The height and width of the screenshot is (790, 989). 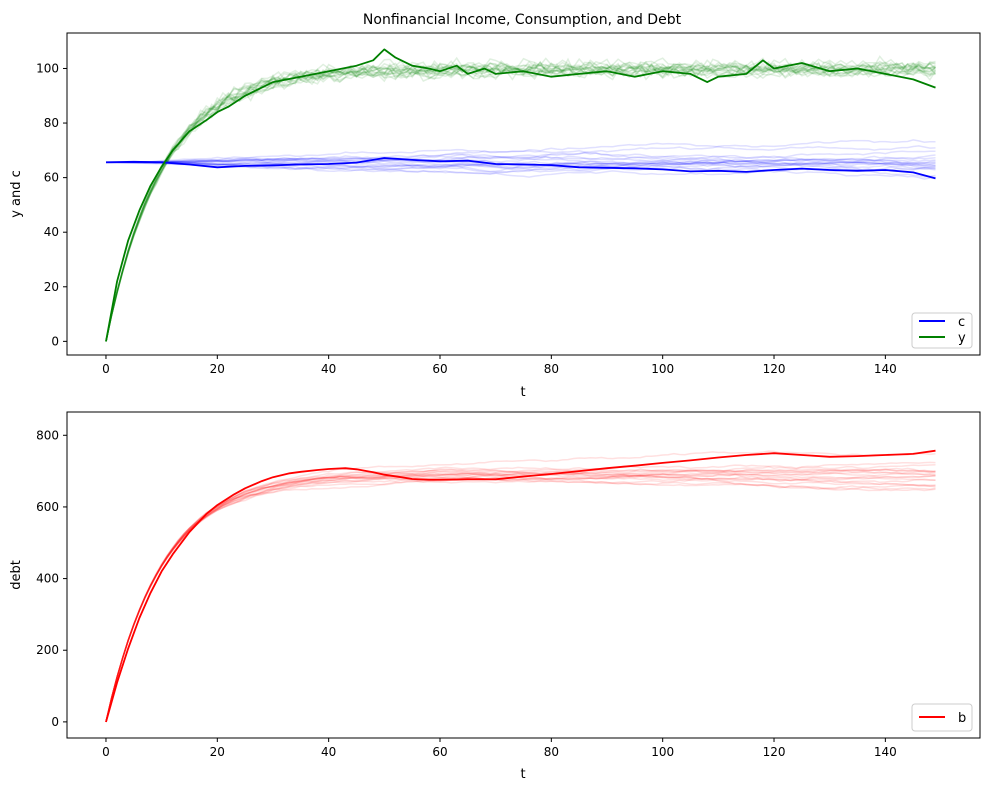 What do you see at coordinates (942, 330) in the screenshot?
I see `legend: c y` at bounding box center [942, 330].